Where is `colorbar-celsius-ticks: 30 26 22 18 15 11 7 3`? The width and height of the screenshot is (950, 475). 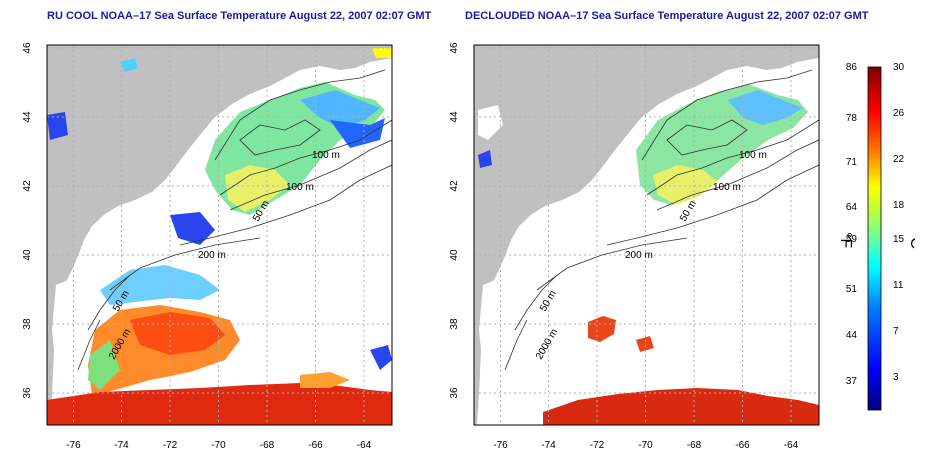
colorbar-celsius-ticks: 30 26 22 18 15 11 7 3 is located at coordinates (899, 222).